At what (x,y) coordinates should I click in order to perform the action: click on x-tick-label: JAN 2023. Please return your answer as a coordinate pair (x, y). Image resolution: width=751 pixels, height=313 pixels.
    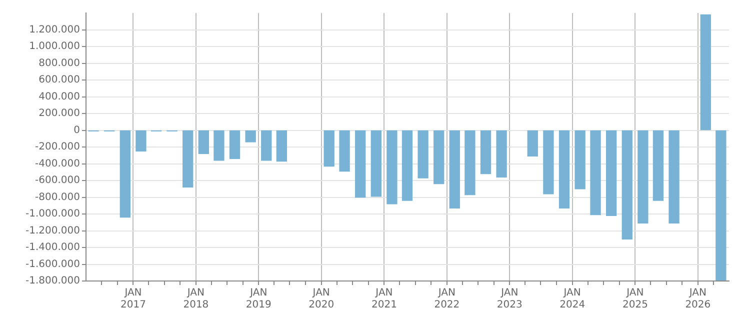
    Looking at the image, I should click on (509, 299).